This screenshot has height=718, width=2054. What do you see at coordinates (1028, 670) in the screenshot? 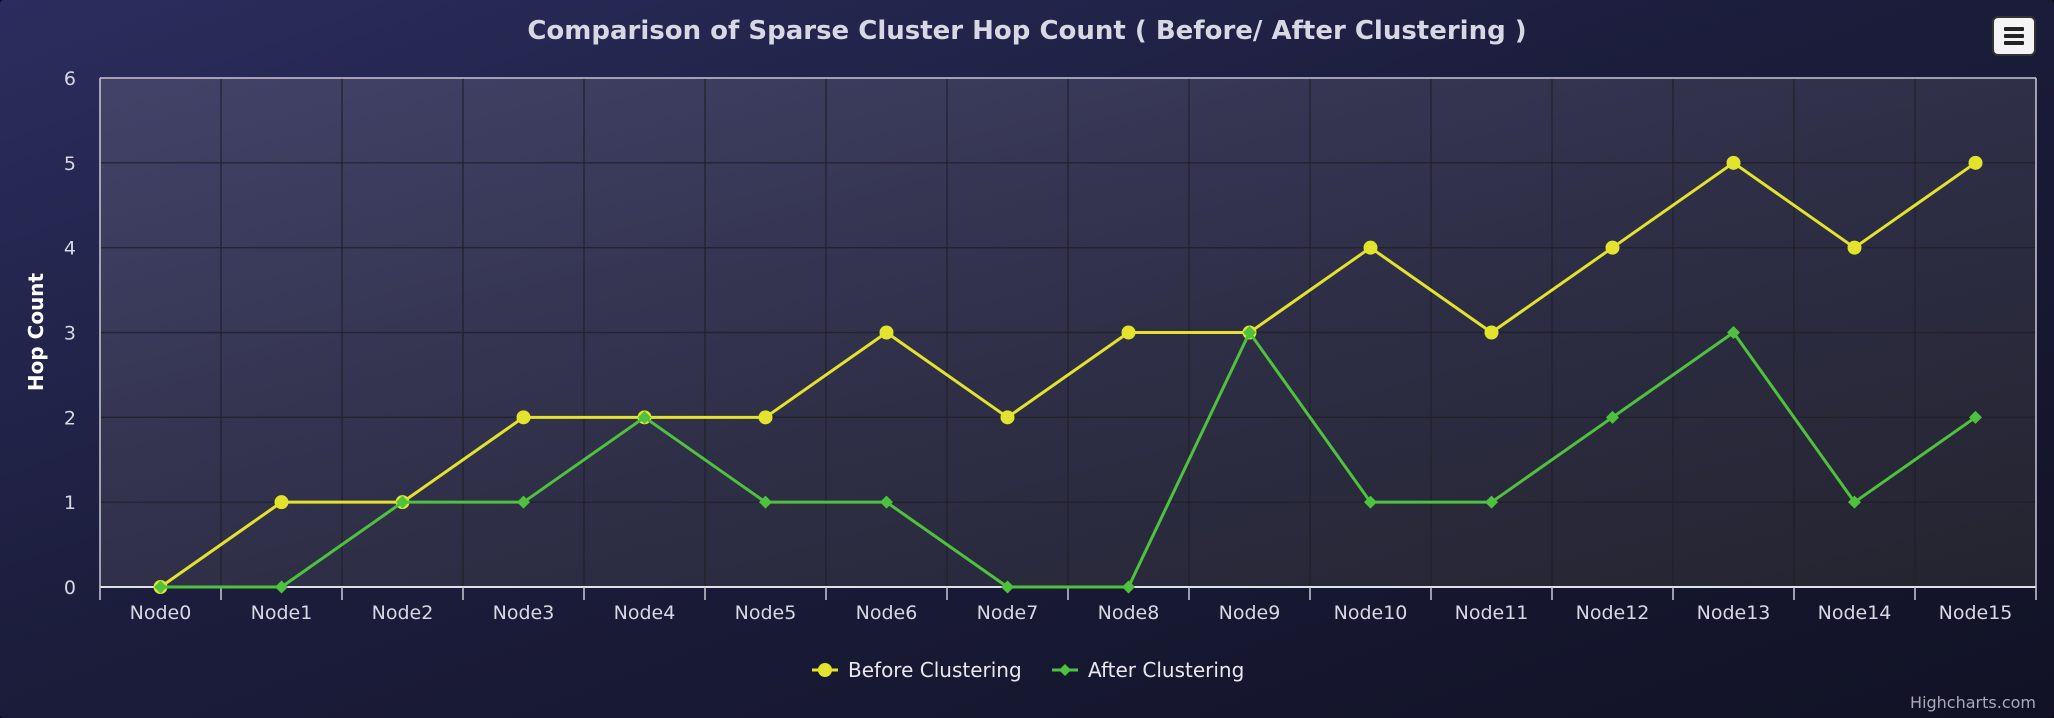
I see `legend: Before Clustering After Clustering` at bounding box center [1028, 670].